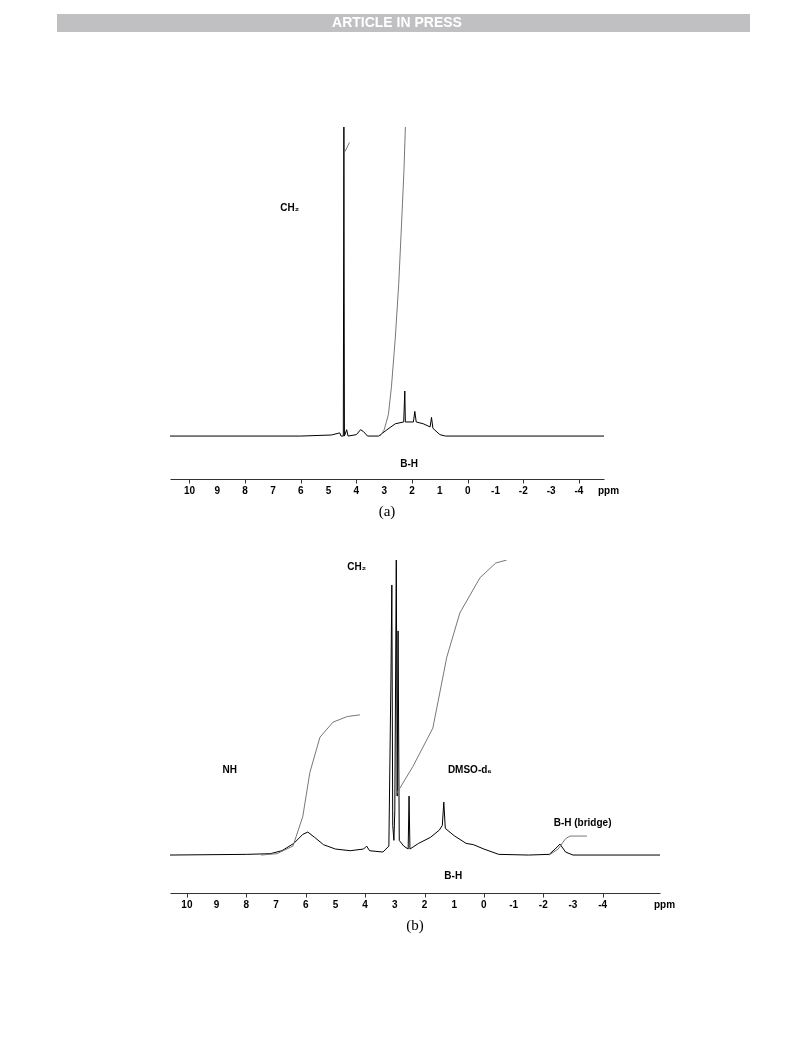 The height and width of the screenshot is (1057, 793). Describe the element at coordinates (415, 925) in the screenshot. I see `text: (b)` at that location.